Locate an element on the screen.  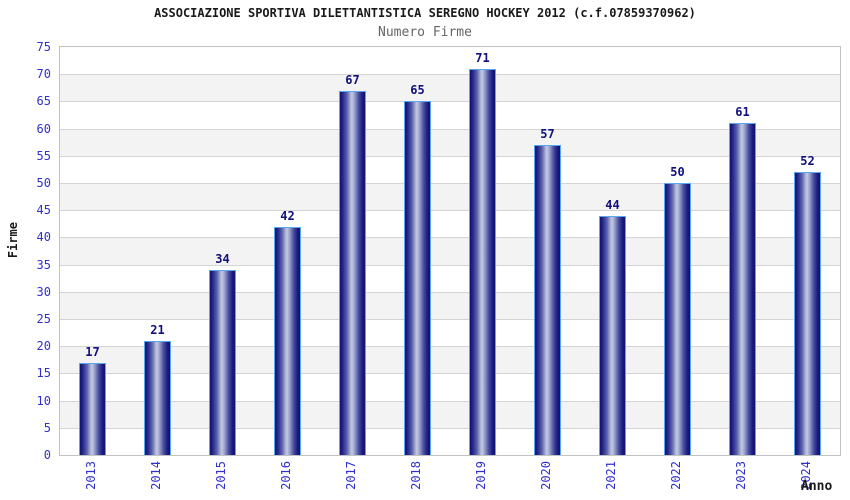
bar-2021 is located at coordinates (612, 335).